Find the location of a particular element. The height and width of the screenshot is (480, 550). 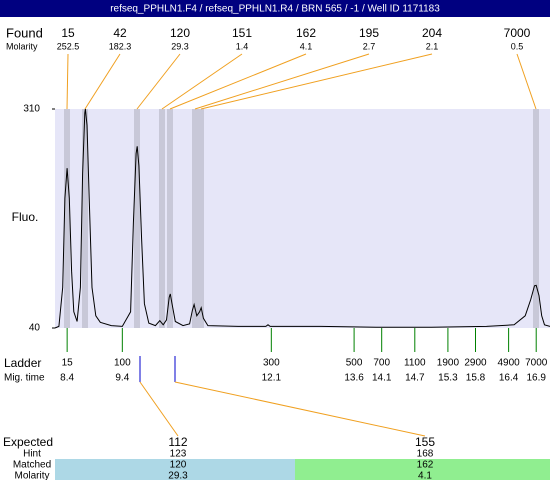

ladder-size: 100 is located at coordinates (122, 363).